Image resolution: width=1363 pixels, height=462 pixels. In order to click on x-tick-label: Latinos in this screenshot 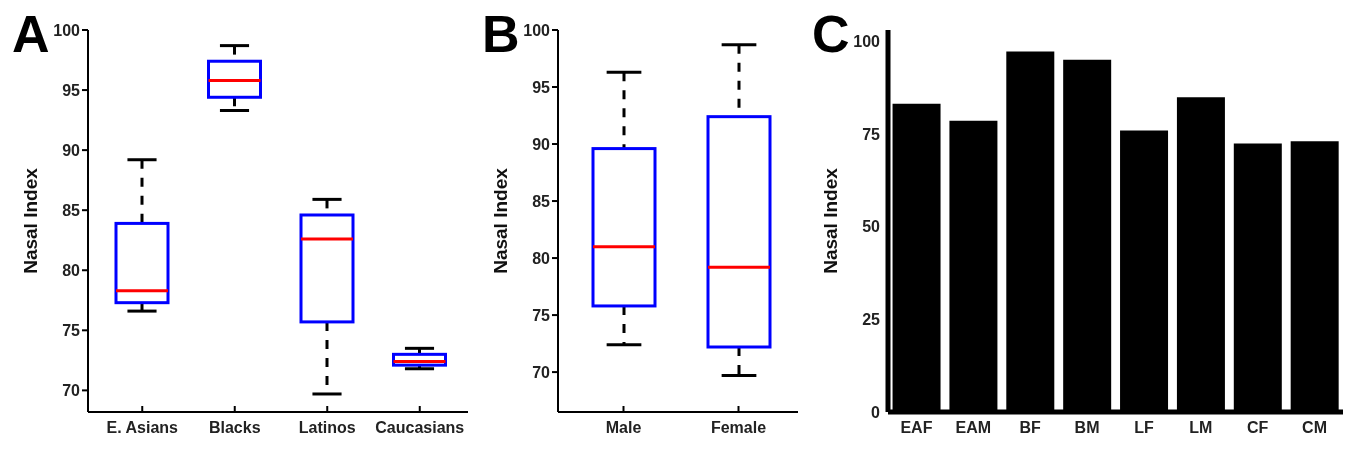, I will do `click(327, 428)`.